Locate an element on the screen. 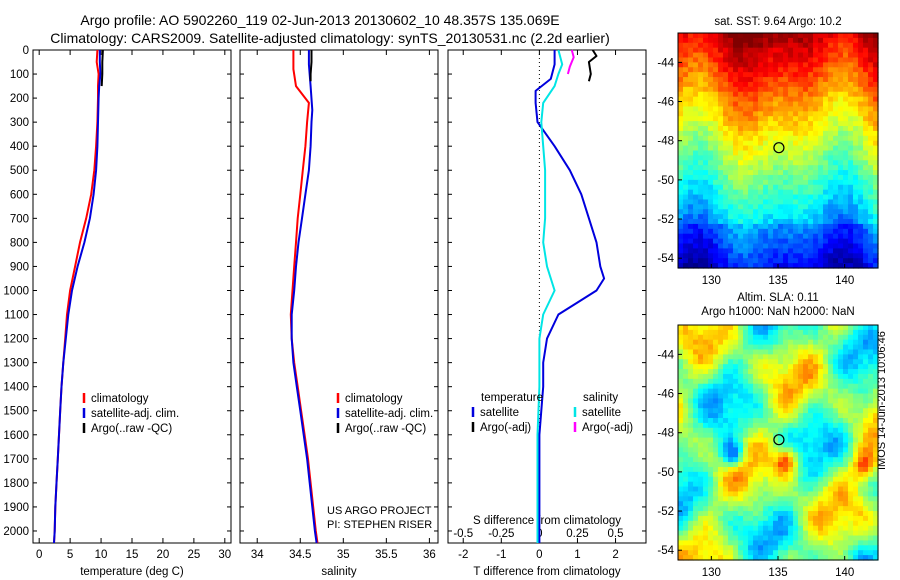  s-diff-tick-label: -0.5 is located at coordinates (463, 534).